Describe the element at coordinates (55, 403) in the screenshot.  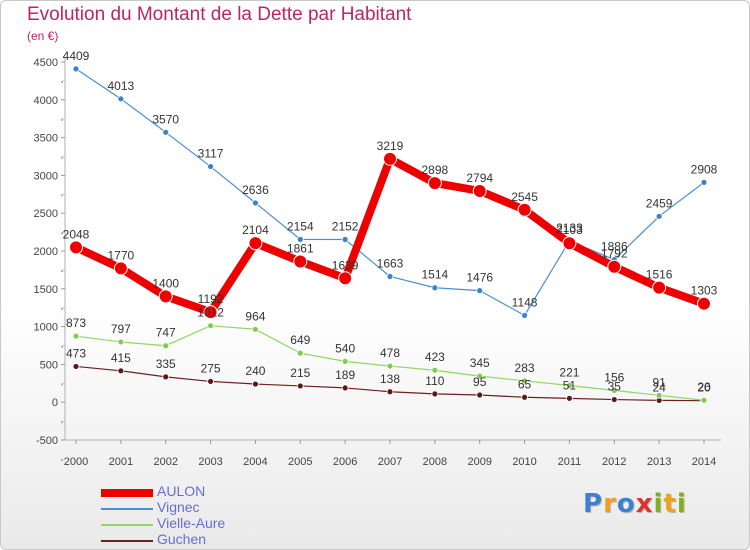
I see `y-tick-label: 0` at that location.